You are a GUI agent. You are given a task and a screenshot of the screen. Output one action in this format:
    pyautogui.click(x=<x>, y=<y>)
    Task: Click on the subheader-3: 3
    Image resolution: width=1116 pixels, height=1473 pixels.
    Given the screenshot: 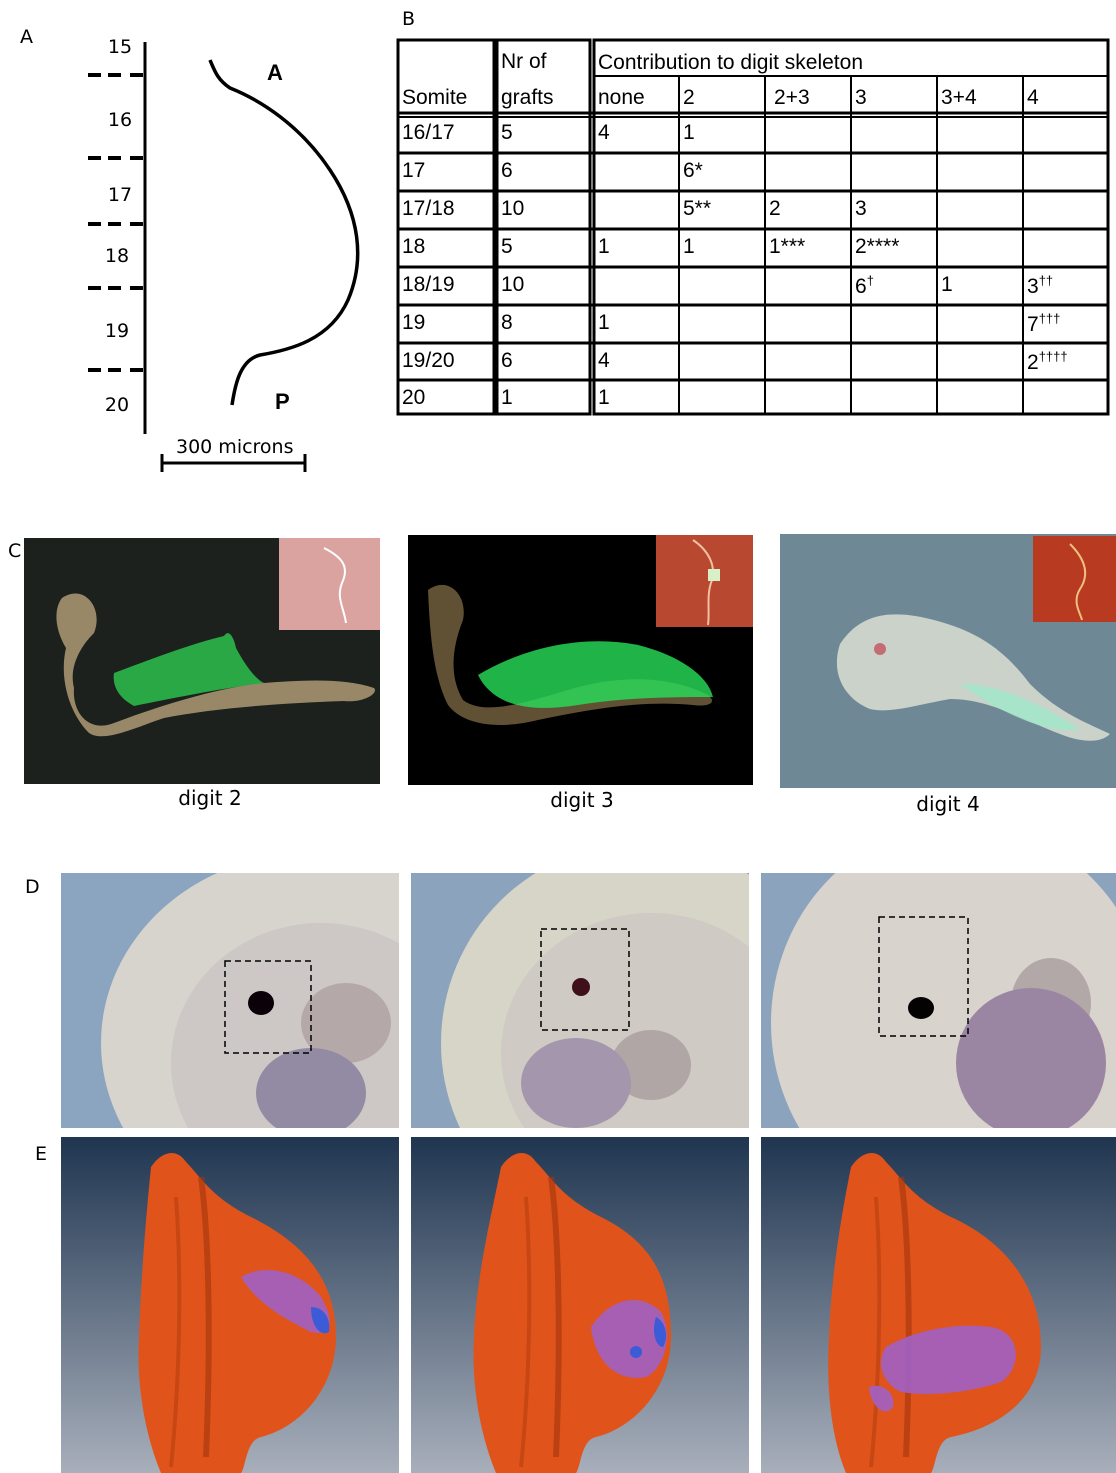 What is the action you would take?
    pyautogui.click(x=861, y=97)
    